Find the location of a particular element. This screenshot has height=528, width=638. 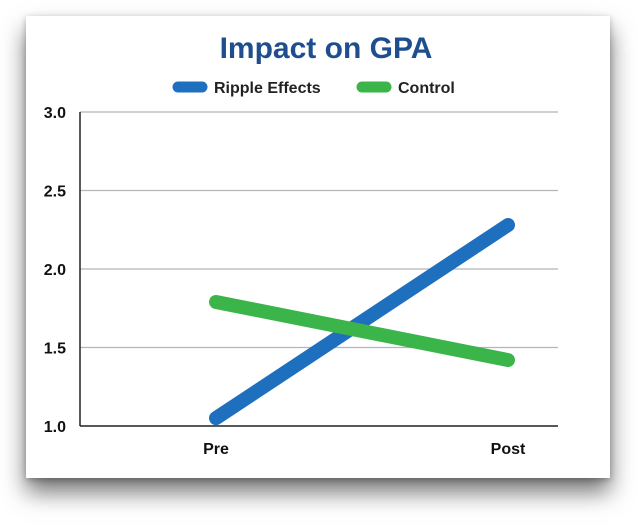

x-tick-label-post: Post is located at coordinates (508, 449).